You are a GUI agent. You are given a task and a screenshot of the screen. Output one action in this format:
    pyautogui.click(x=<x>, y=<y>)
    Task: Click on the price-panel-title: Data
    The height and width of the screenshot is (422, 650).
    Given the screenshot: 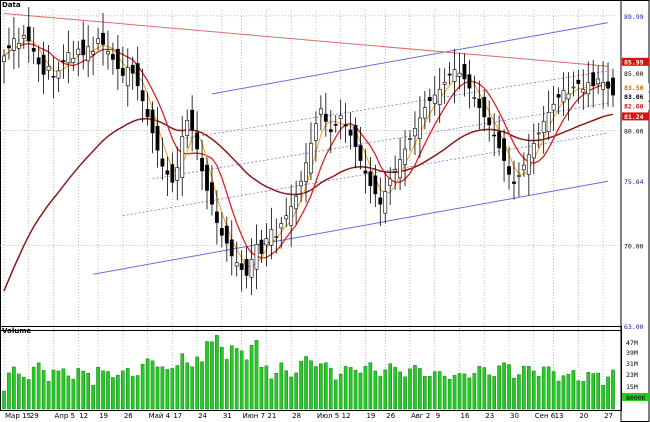 What is the action you would take?
    pyautogui.click(x=11, y=5)
    